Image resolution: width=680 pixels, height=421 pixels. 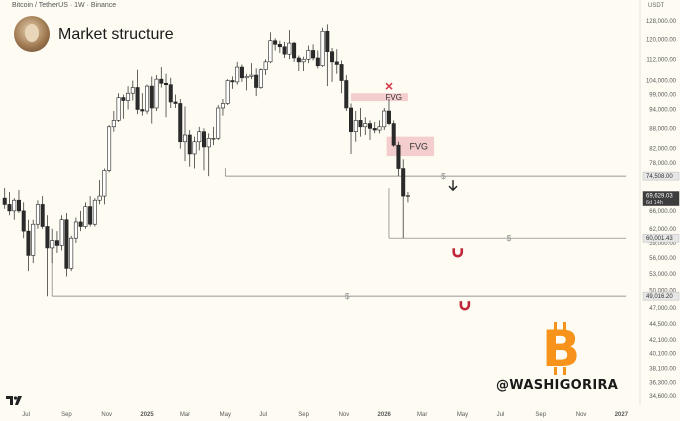 I want to click on price-label-box, so click(x=661, y=198).